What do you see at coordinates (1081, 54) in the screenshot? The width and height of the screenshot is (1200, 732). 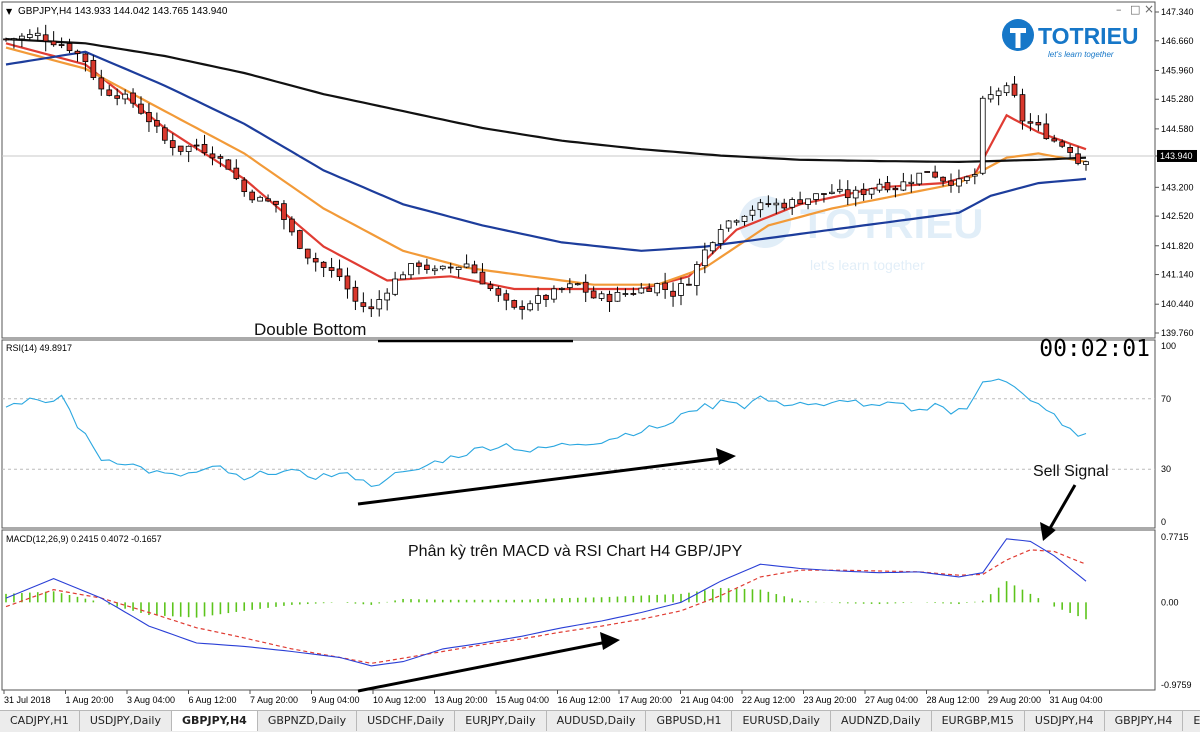 I see `logo-tagline: let's learn together` at bounding box center [1081, 54].